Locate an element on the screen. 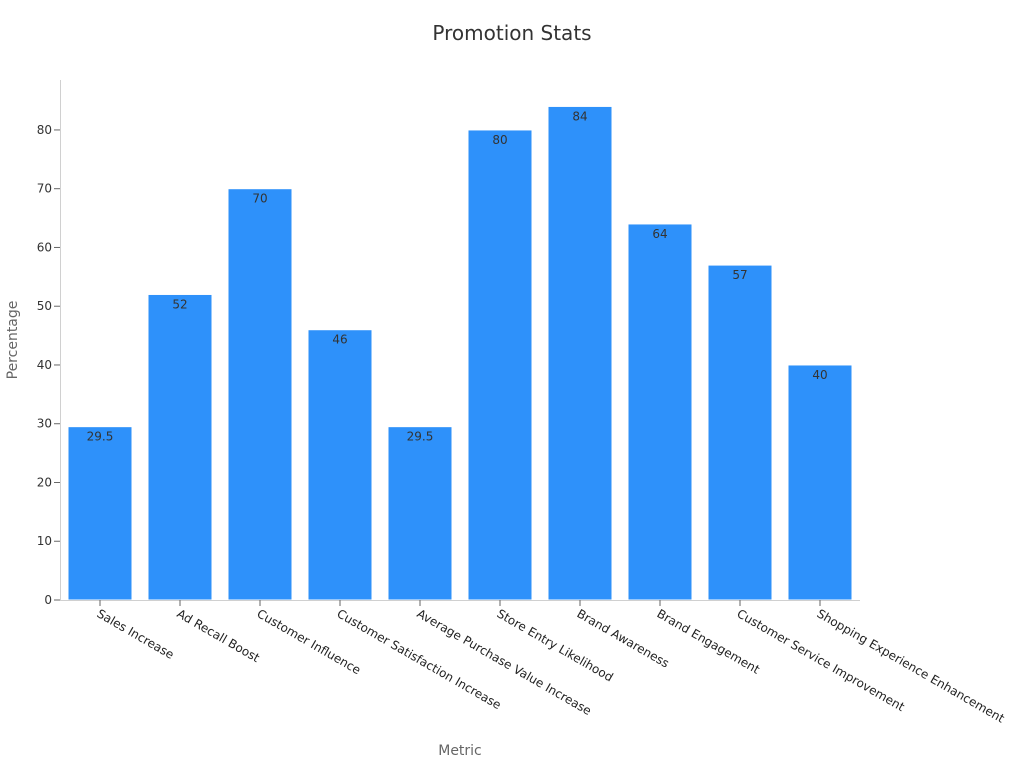 This screenshot has height=768, width=1024. y-axis-ticks: 0 10 20 30 40 50 60 70 80 is located at coordinates (48, 365).